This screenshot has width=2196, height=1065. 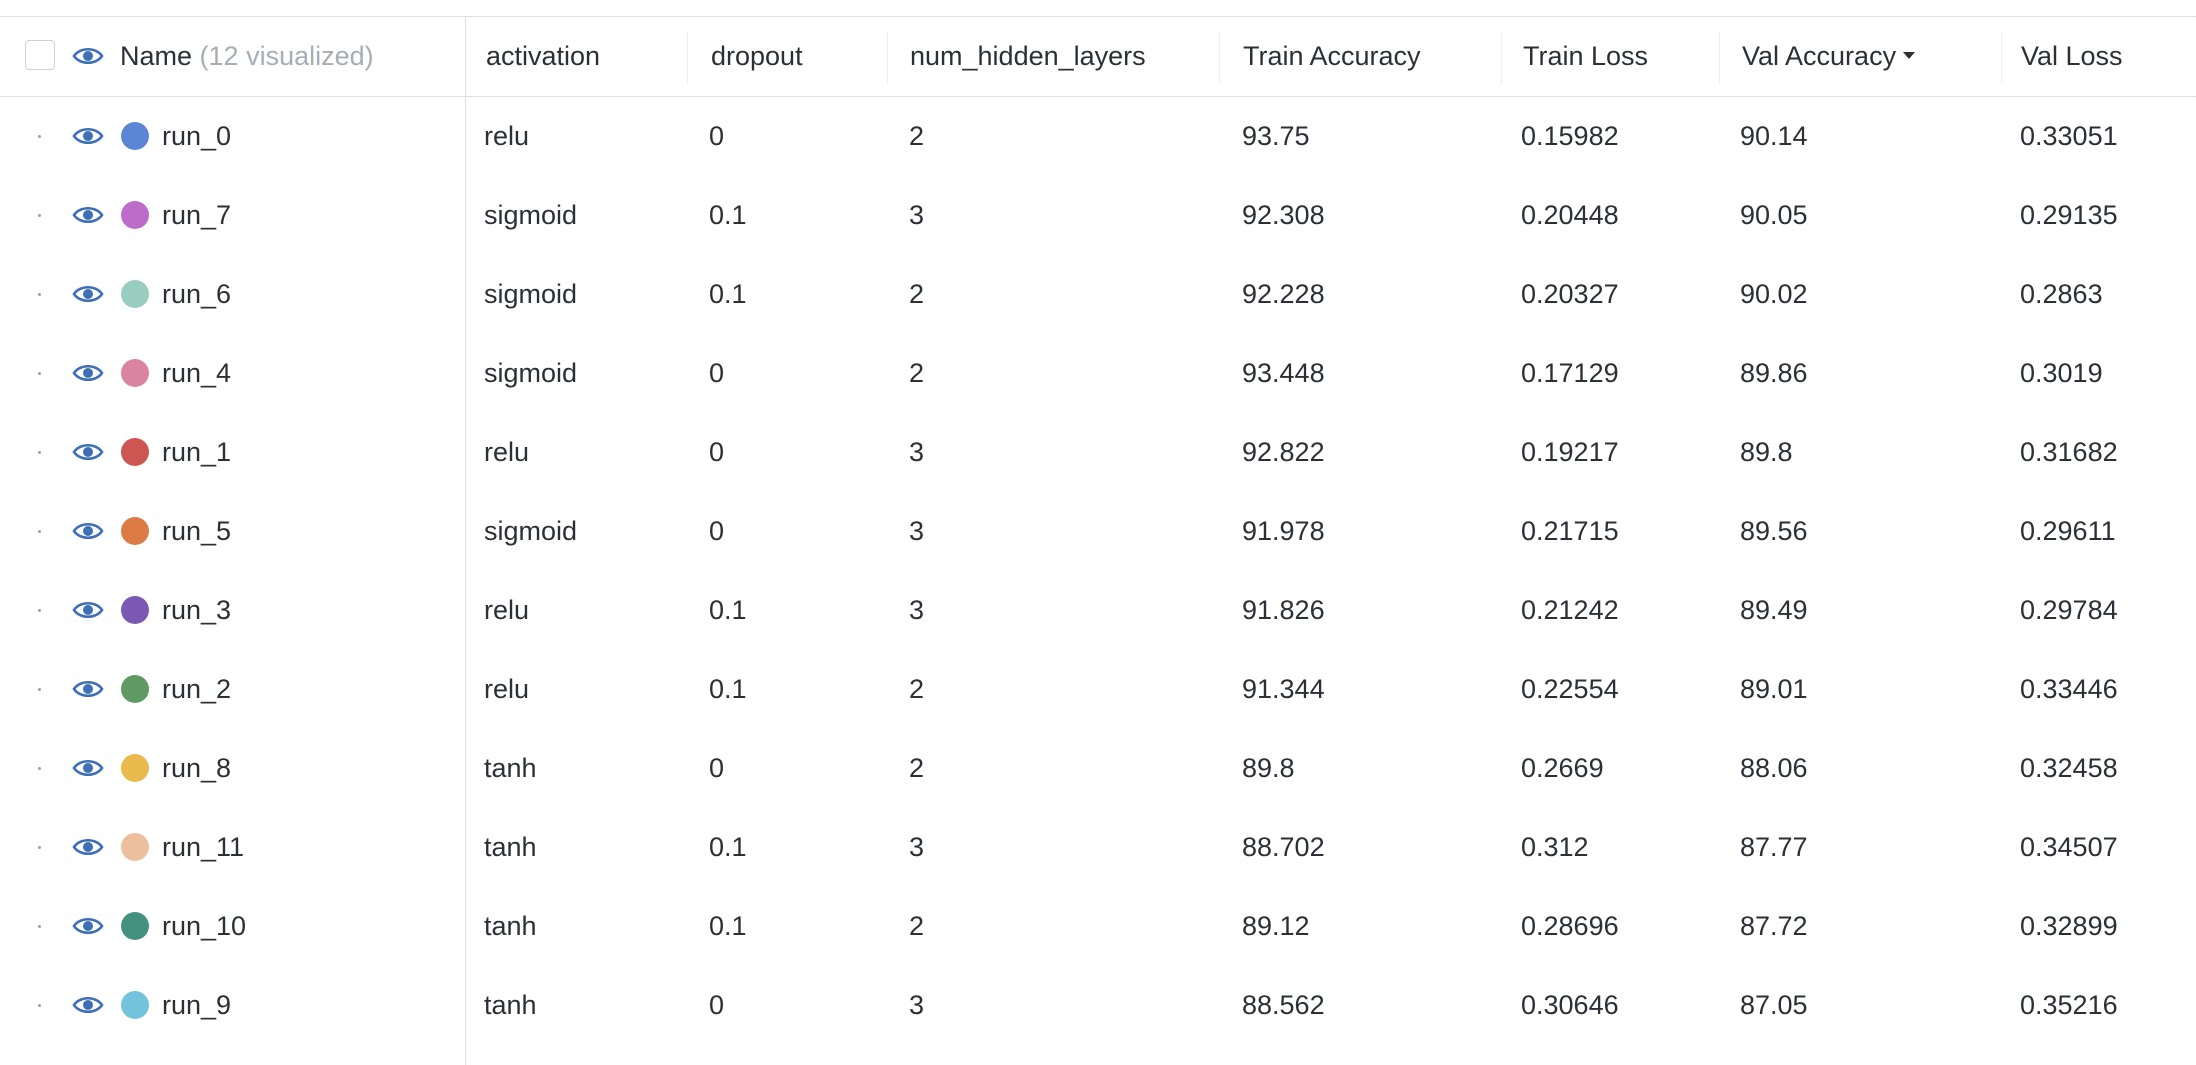 What do you see at coordinates (1819, 56) in the screenshot?
I see `column-header-label: Val Accuracy` at bounding box center [1819, 56].